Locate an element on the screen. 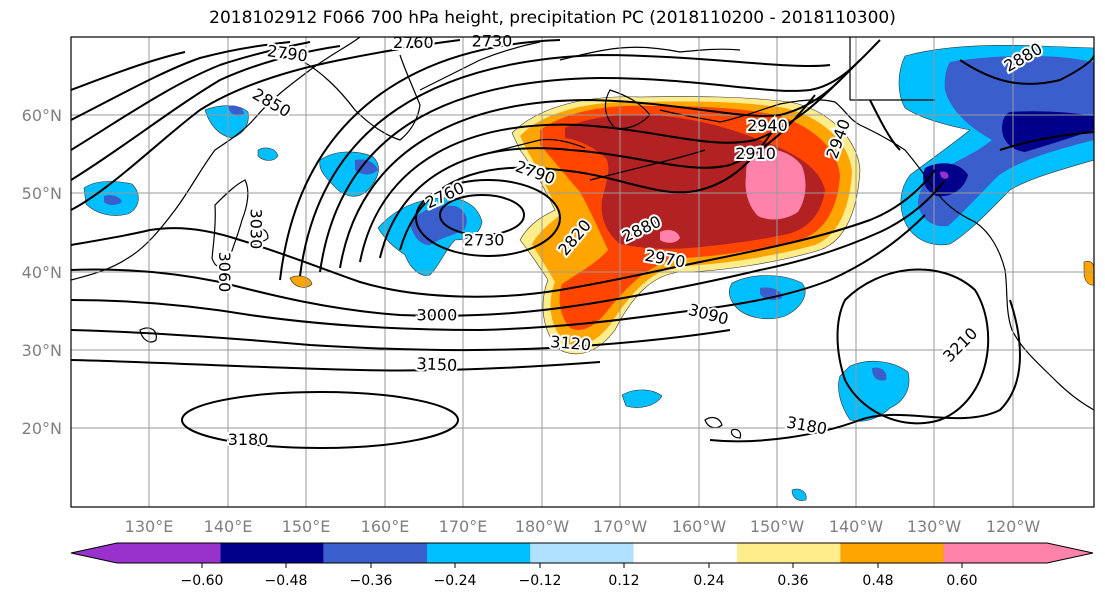  colorbar-tick-label: 0.36 is located at coordinates (792, 581).